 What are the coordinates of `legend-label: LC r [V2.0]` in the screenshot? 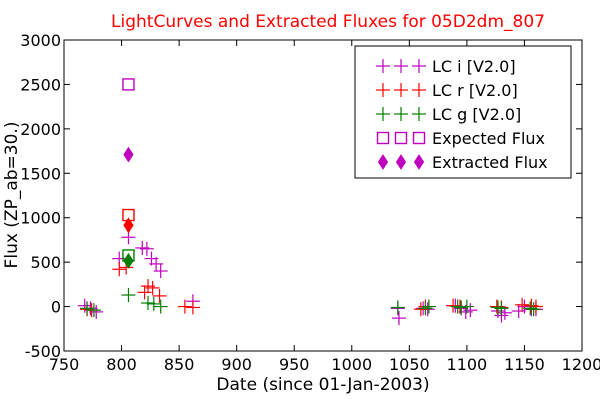 It's located at (475, 90).